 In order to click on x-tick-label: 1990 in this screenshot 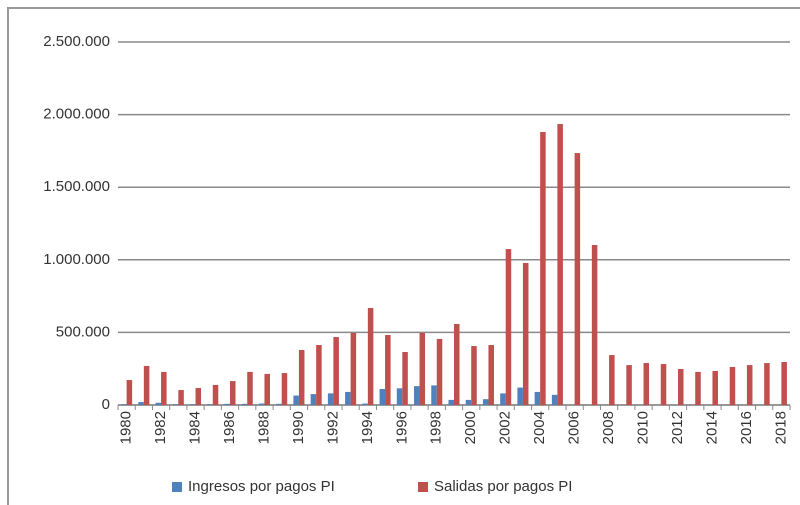, I will do `click(298, 427)`.